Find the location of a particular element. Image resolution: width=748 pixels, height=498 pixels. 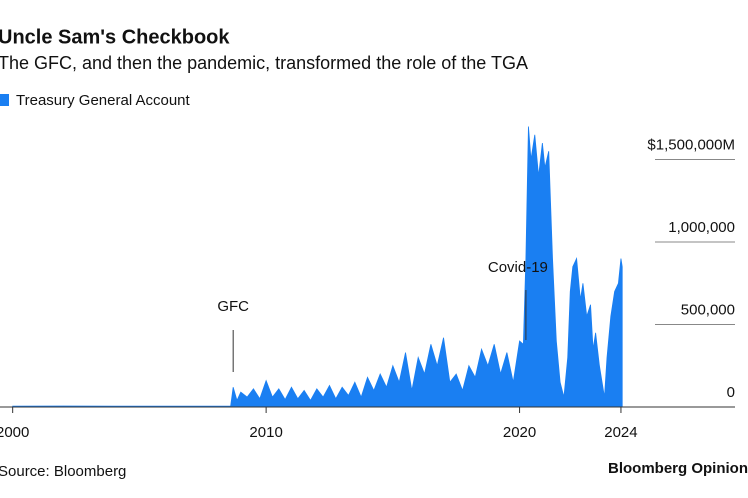

legend-label: Treasury General Account is located at coordinates (103, 100).